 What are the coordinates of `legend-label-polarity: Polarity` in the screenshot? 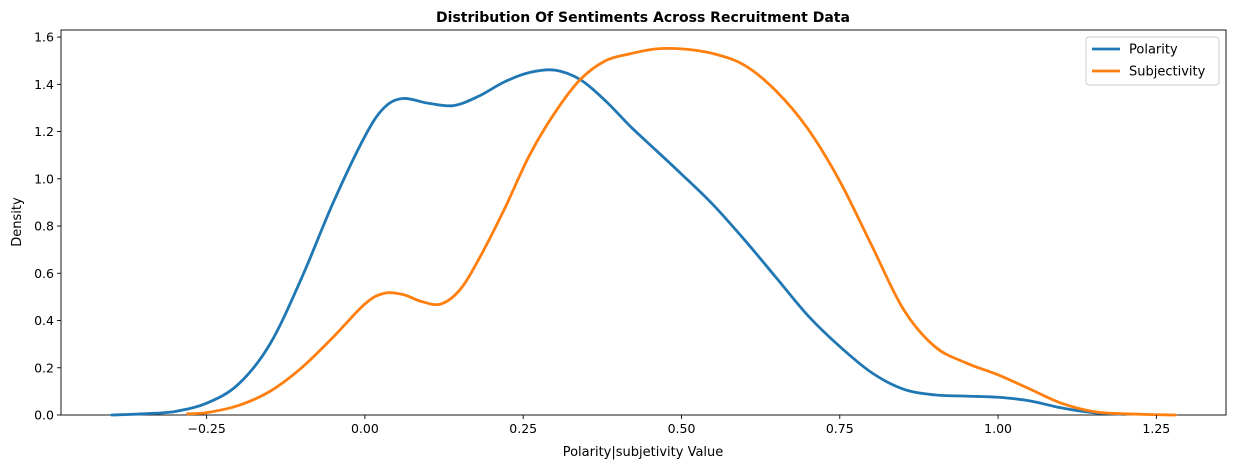 It's located at (1153, 50).